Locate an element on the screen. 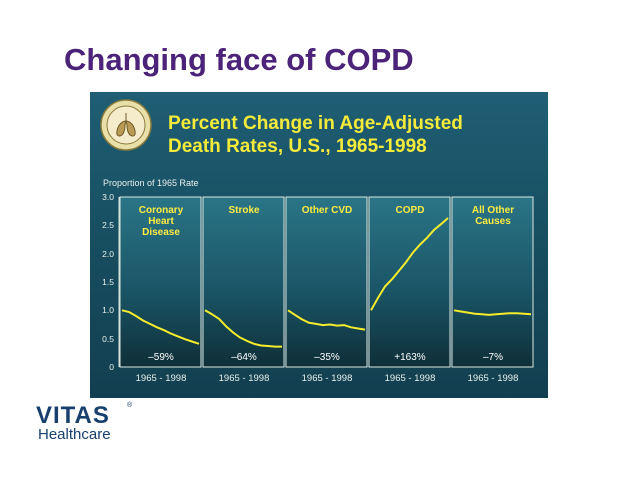  panel-change-label: –59% is located at coordinates (161, 357).